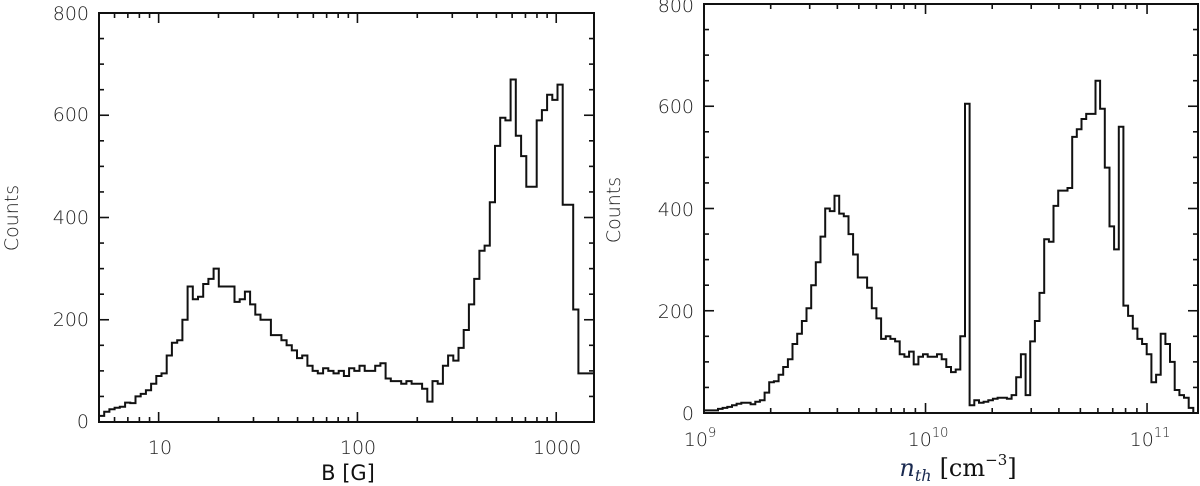 This screenshot has width=1200, height=486. What do you see at coordinates (676, 312) in the screenshot?
I see `right-ytick-200: 200` at bounding box center [676, 312].